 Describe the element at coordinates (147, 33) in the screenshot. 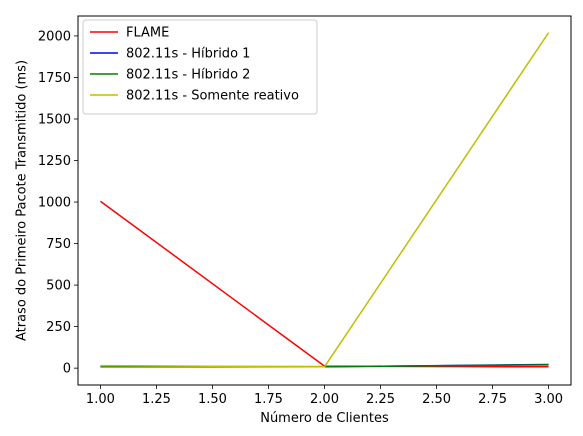

I see `legend-label-0: FLAME` at that location.